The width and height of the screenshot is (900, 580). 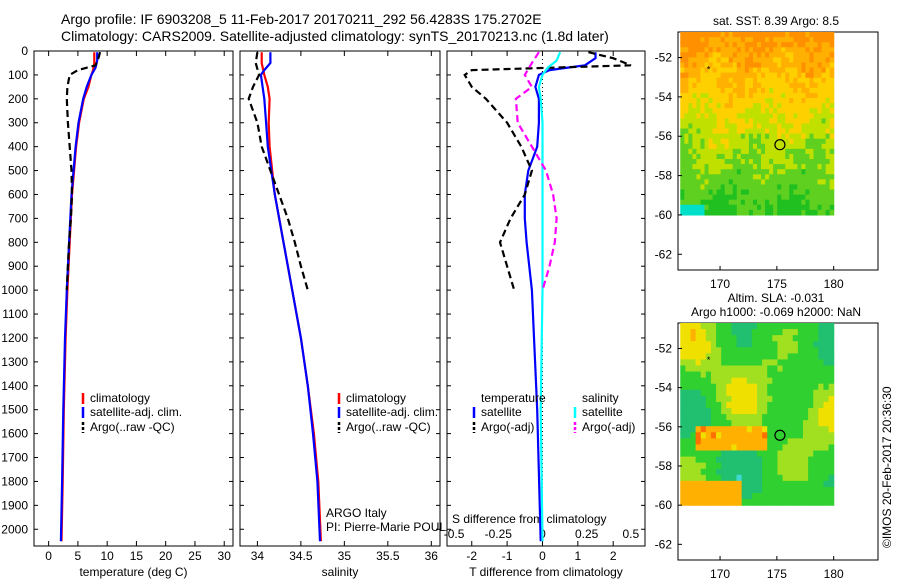 I want to click on y-tick-label: 1900, so click(x=14, y=505).